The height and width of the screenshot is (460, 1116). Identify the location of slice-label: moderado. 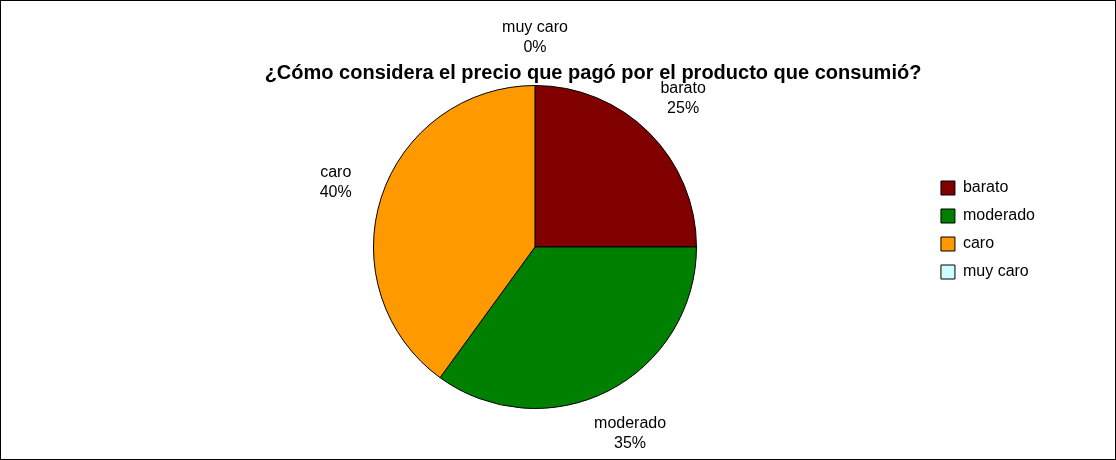
(630, 423).